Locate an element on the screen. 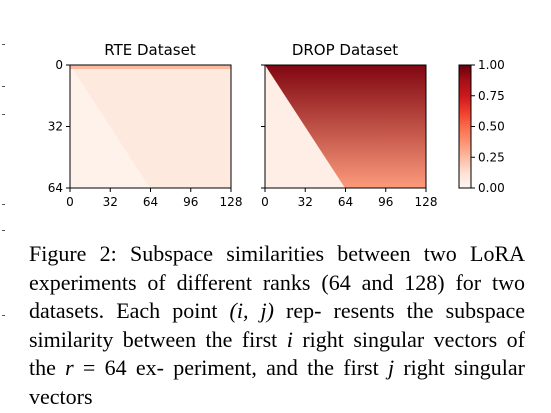 The width and height of the screenshot is (551, 413). caption-math: j is located at coordinates (391, 367).